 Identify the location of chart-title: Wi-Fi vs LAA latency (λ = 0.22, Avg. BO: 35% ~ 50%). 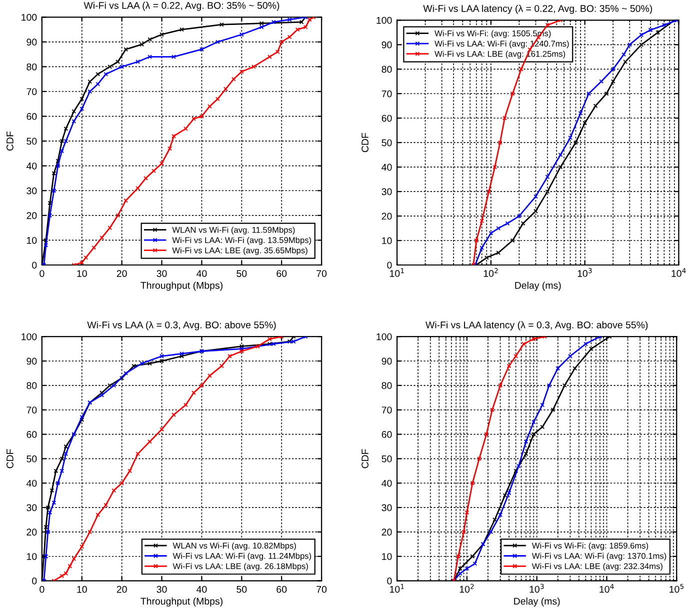
(537, 9).